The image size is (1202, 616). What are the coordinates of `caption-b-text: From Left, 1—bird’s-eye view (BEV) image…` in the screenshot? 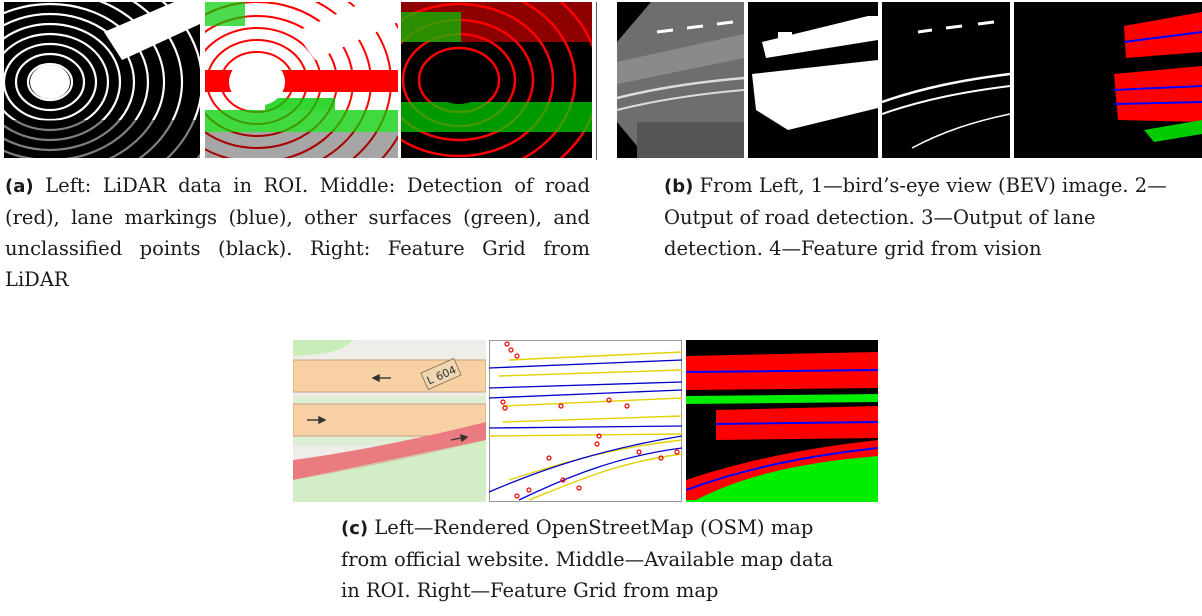 It's located at (915, 217).